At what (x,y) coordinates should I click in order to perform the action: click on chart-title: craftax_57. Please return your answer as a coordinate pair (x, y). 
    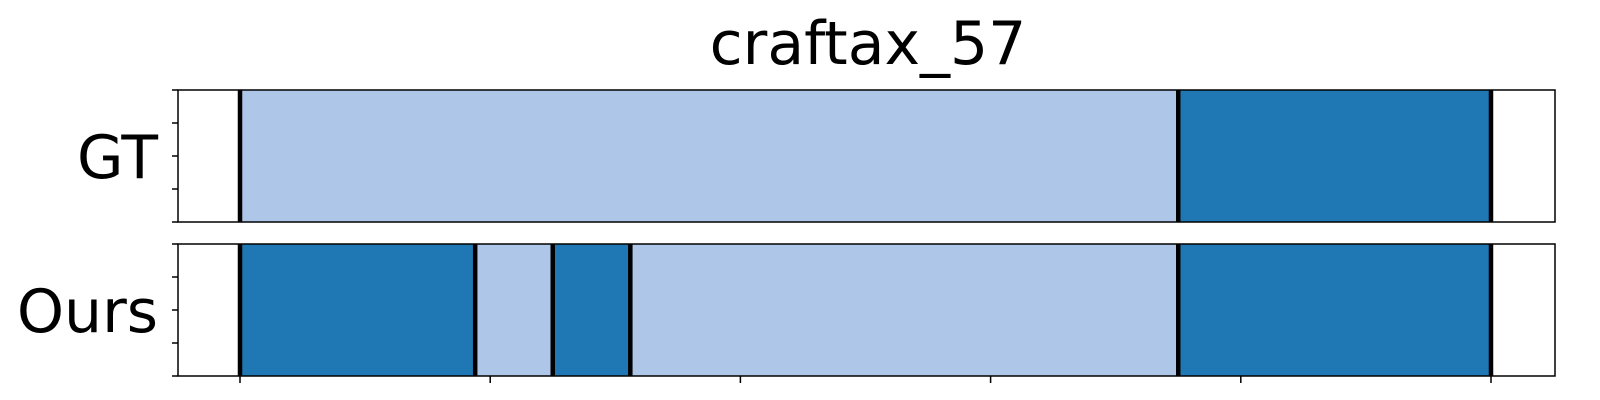
    Looking at the image, I should click on (868, 44).